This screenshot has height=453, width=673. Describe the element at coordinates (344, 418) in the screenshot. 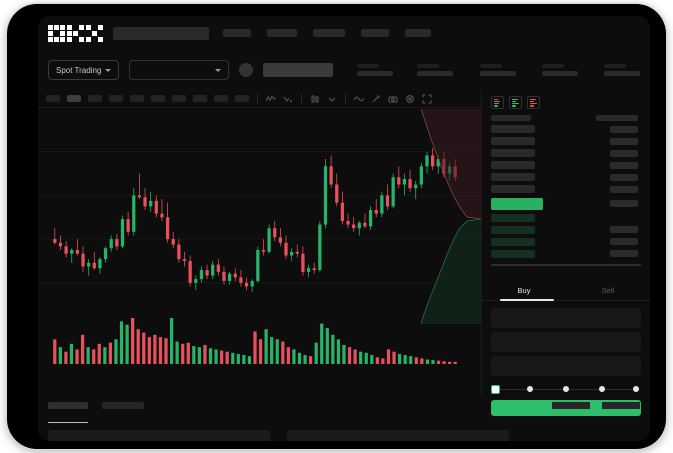

I see `bottom-panel` at that location.